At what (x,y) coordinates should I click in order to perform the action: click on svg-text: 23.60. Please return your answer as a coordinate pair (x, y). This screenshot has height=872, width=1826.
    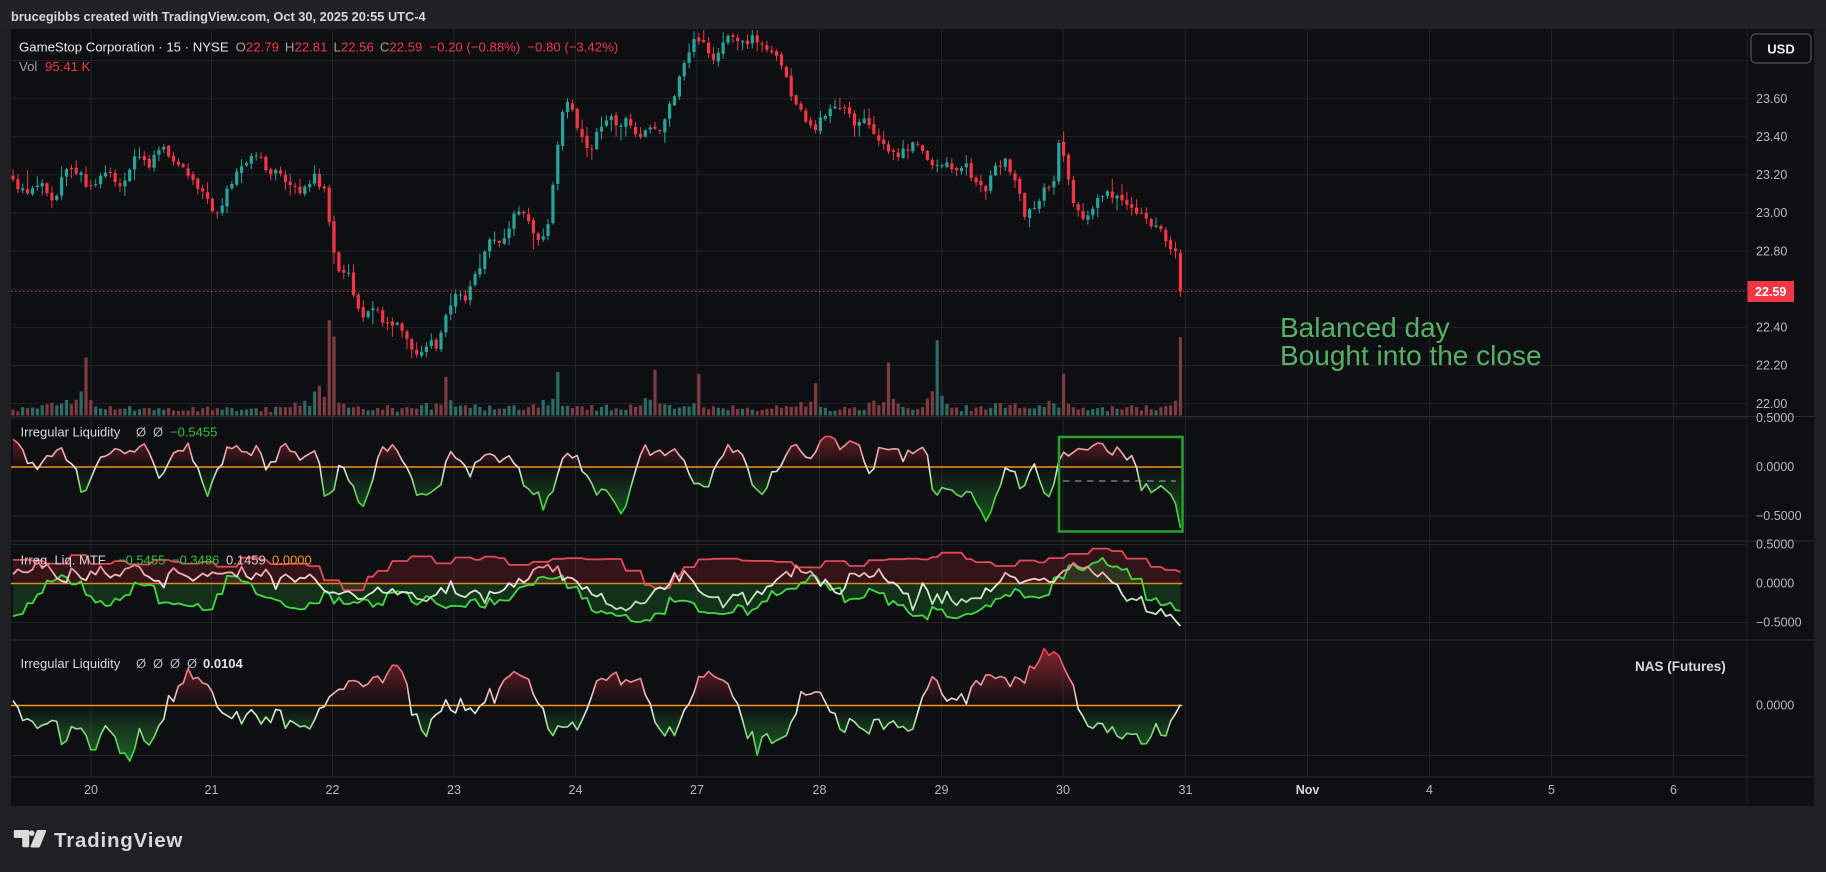
    Looking at the image, I should click on (1771, 99).